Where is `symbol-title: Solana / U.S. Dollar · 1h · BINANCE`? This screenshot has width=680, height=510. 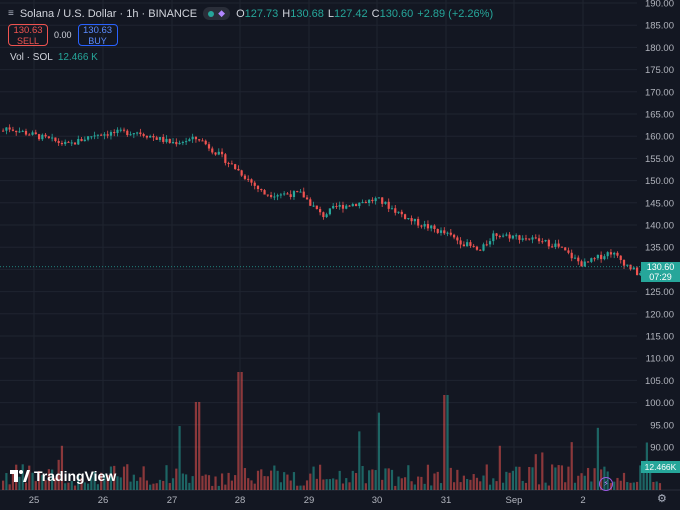 symbol-title: Solana / U.S. Dollar · 1h · BINANCE is located at coordinates (108, 13).